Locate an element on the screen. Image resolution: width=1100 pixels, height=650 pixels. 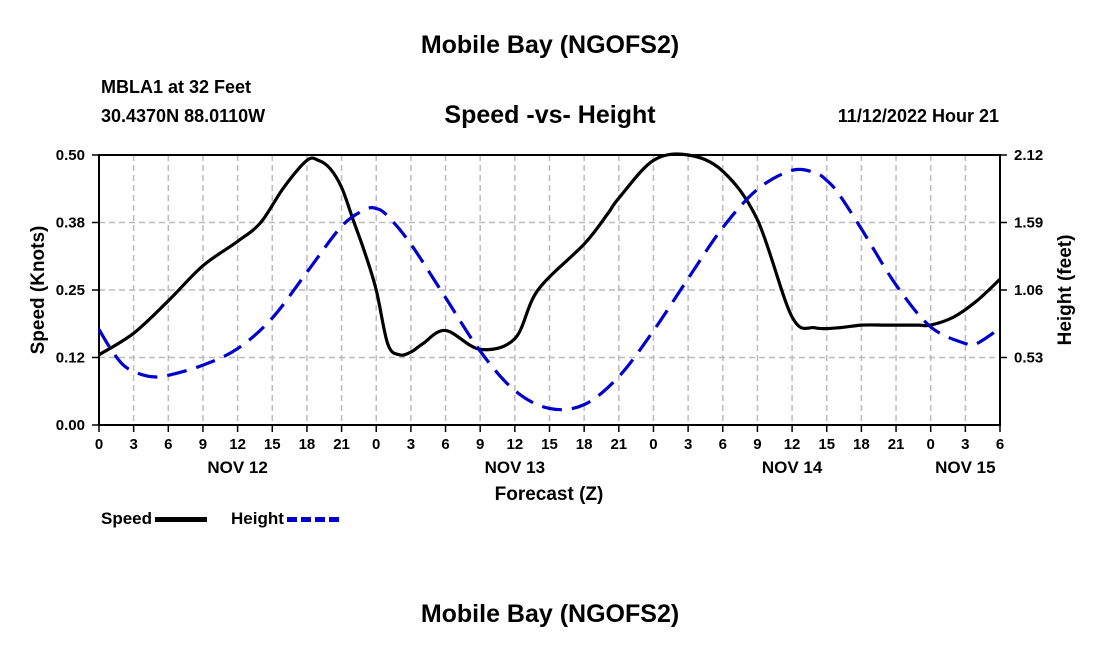
legend-height-swatch is located at coordinates (312, 519).